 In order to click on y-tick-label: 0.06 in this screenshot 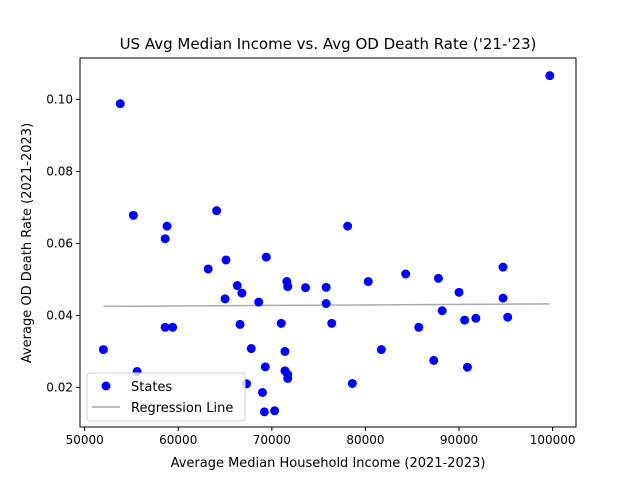, I will do `click(59, 243)`.